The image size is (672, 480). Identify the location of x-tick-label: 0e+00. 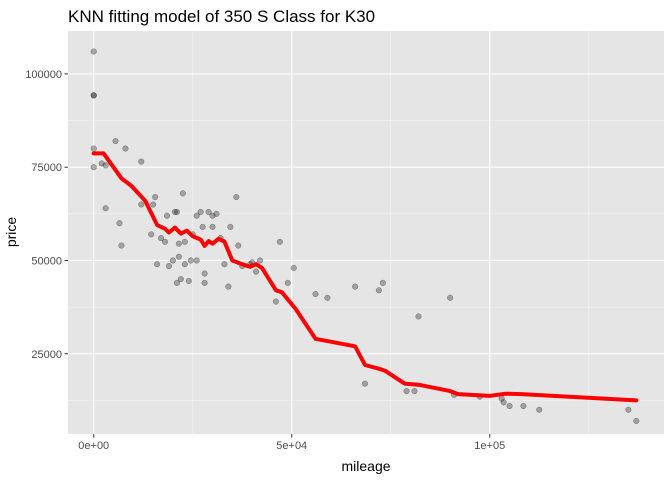
(93, 446).